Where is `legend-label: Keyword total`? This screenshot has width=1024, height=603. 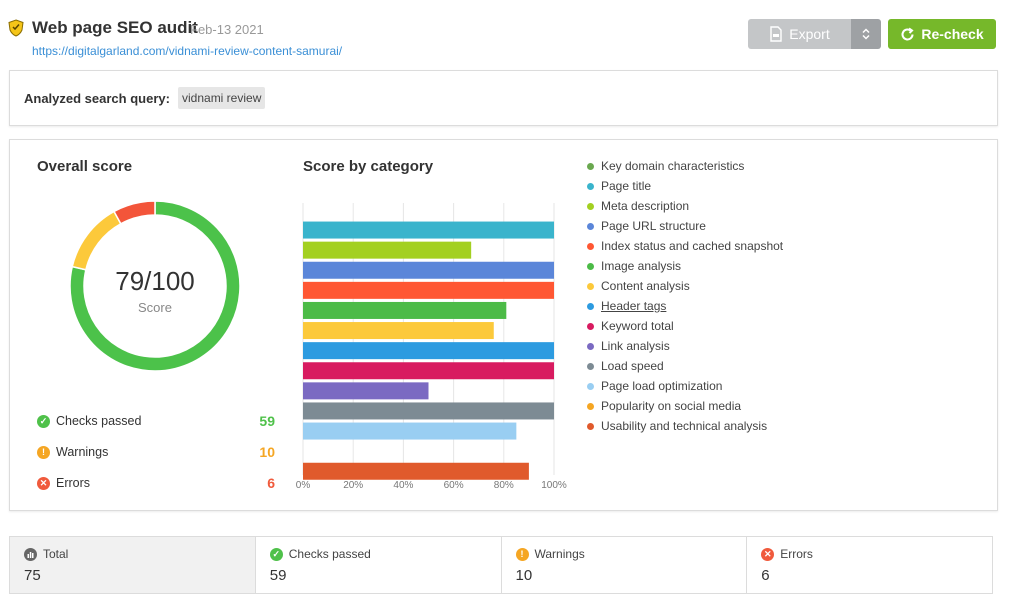
legend-label: Keyword total is located at coordinates (637, 326).